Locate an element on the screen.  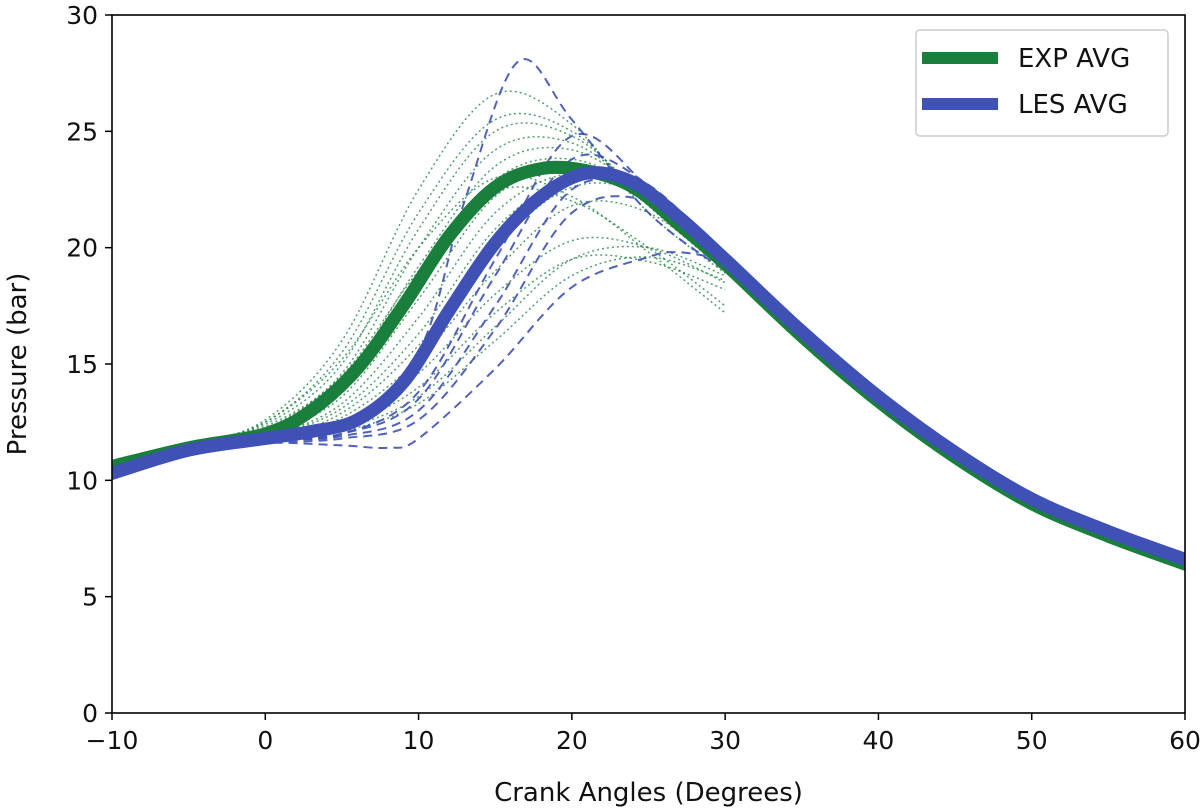
y-tick-label: 10 is located at coordinates (82, 480).